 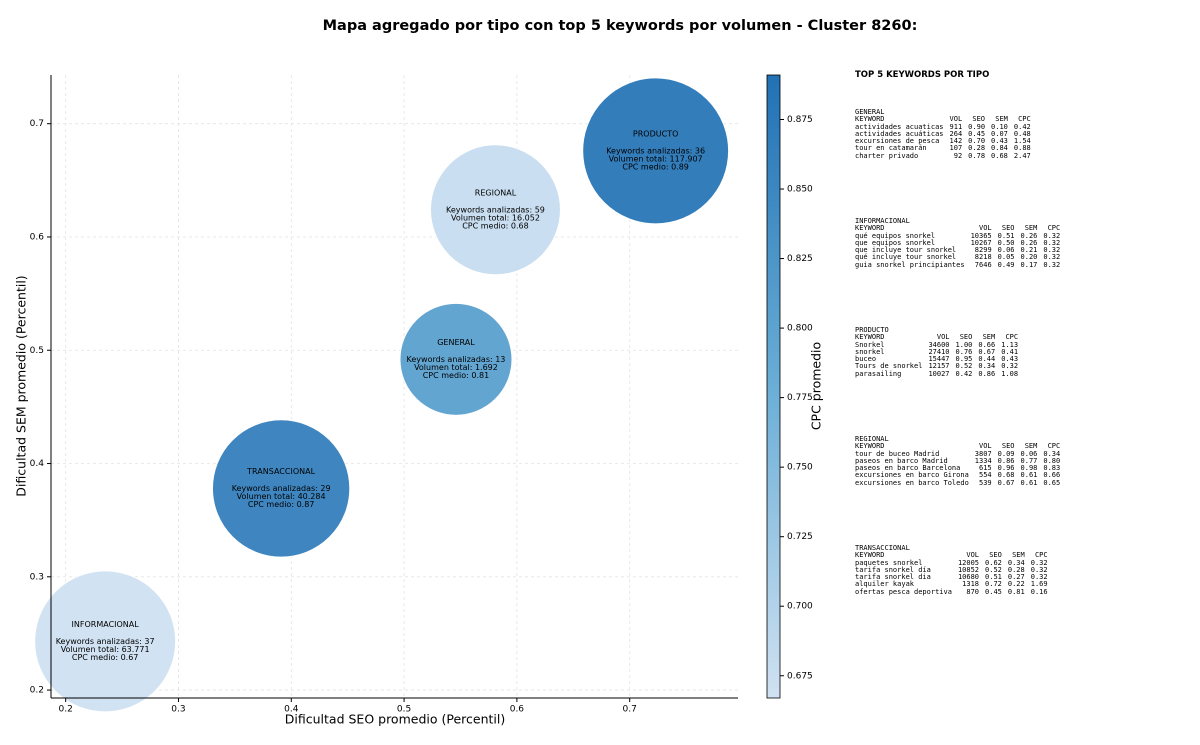 What do you see at coordinates (964, 359) in the screenshot?
I see `table-cell: 0.95` at bounding box center [964, 359].